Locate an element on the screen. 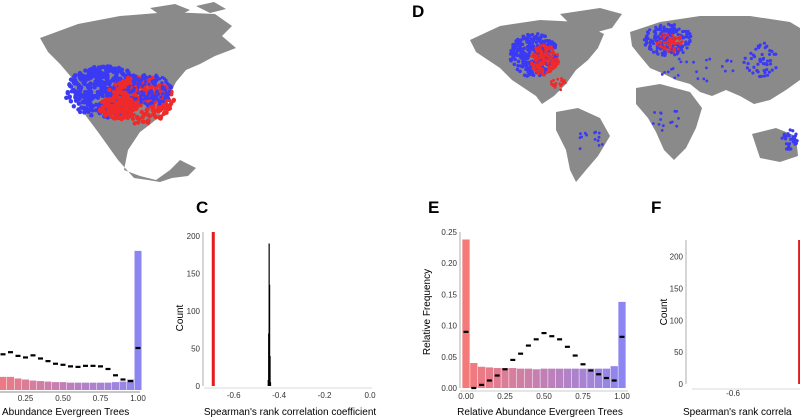 The width and height of the screenshot is (800, 419). chart-C-x-tick: -0.4 is located at coordinates (279, 395).